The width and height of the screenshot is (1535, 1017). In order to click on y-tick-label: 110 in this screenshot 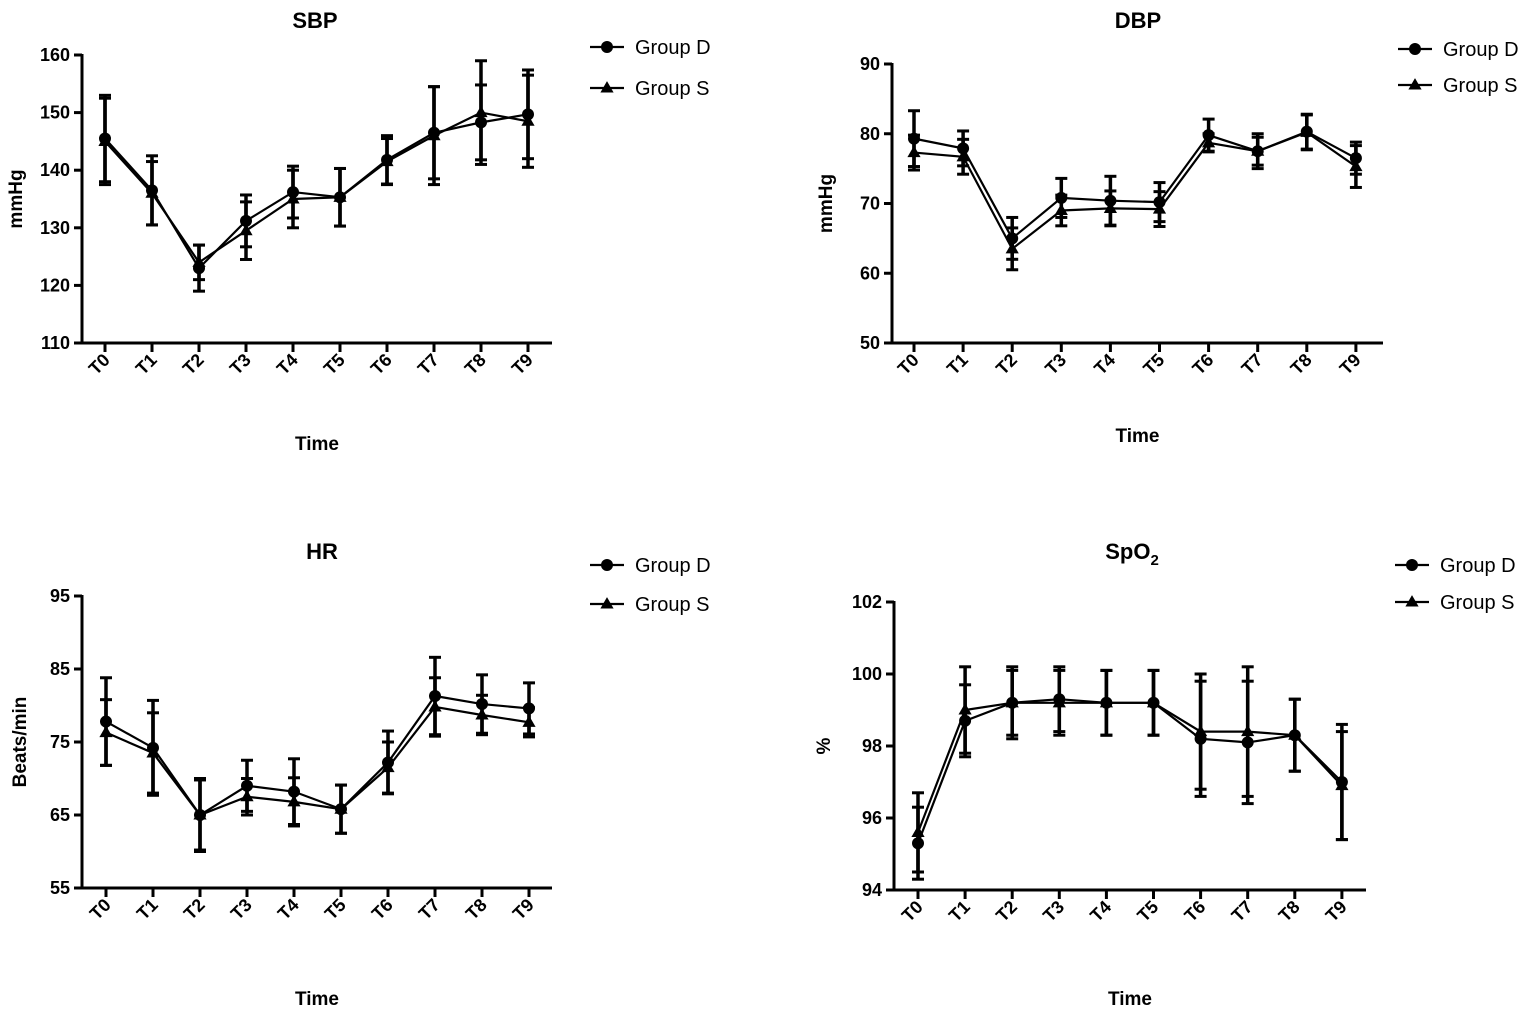, I will do `click(55, 343)`.